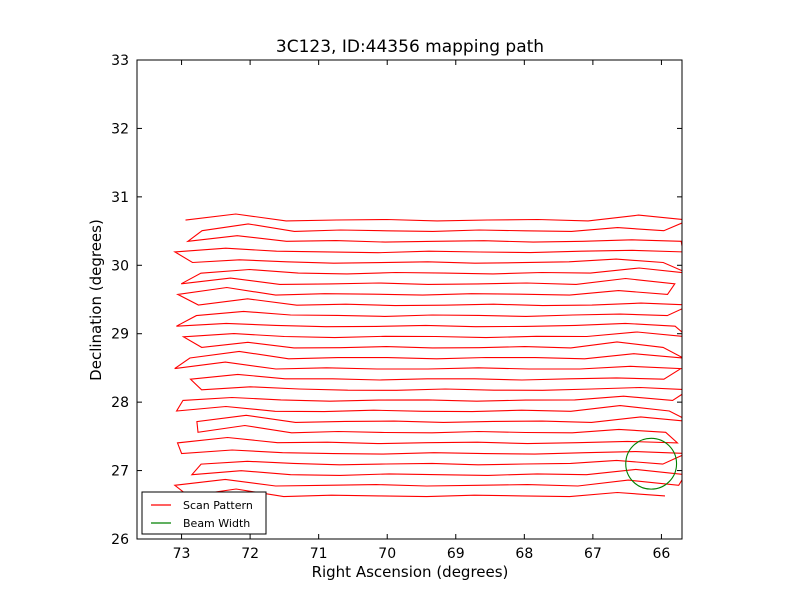  Describe the element at coordinates (216, 523) in the screenshot. I see `legend-label-beam-width: Beam Width` at that location.